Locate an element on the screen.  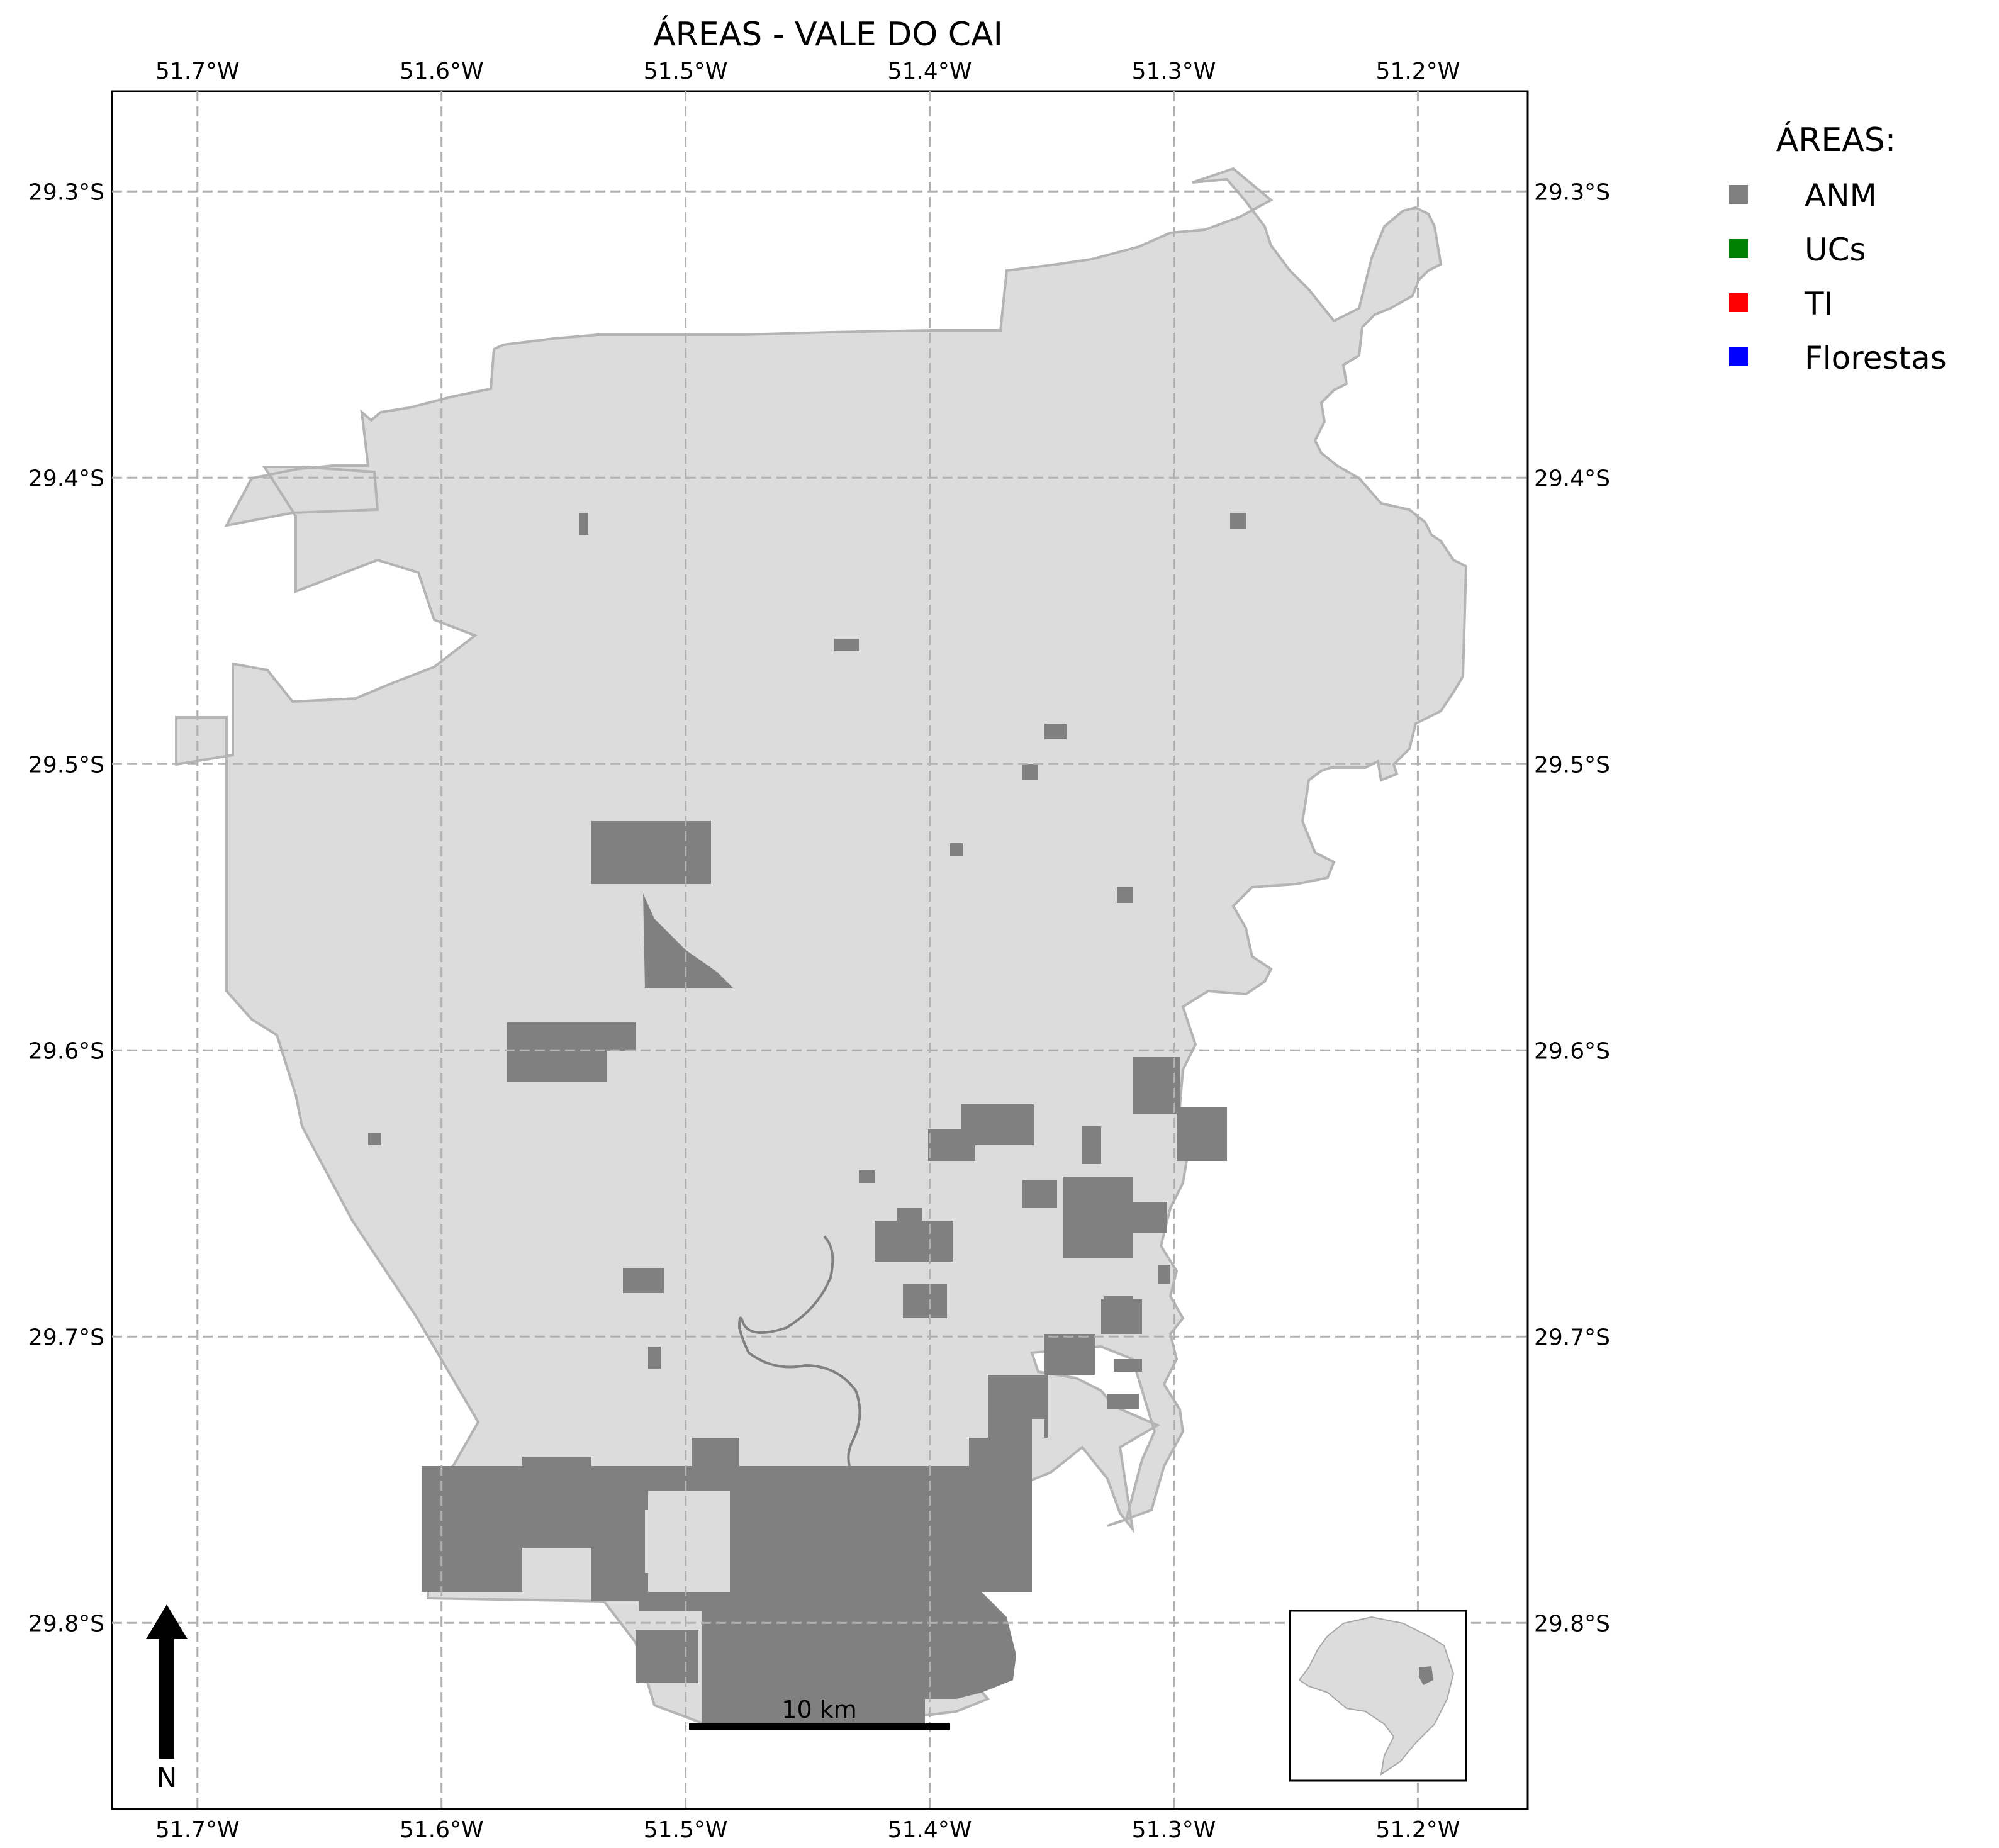
legend: ÁREAS: ANM UCs TI Florestas is located at coordinates (1838, 248).